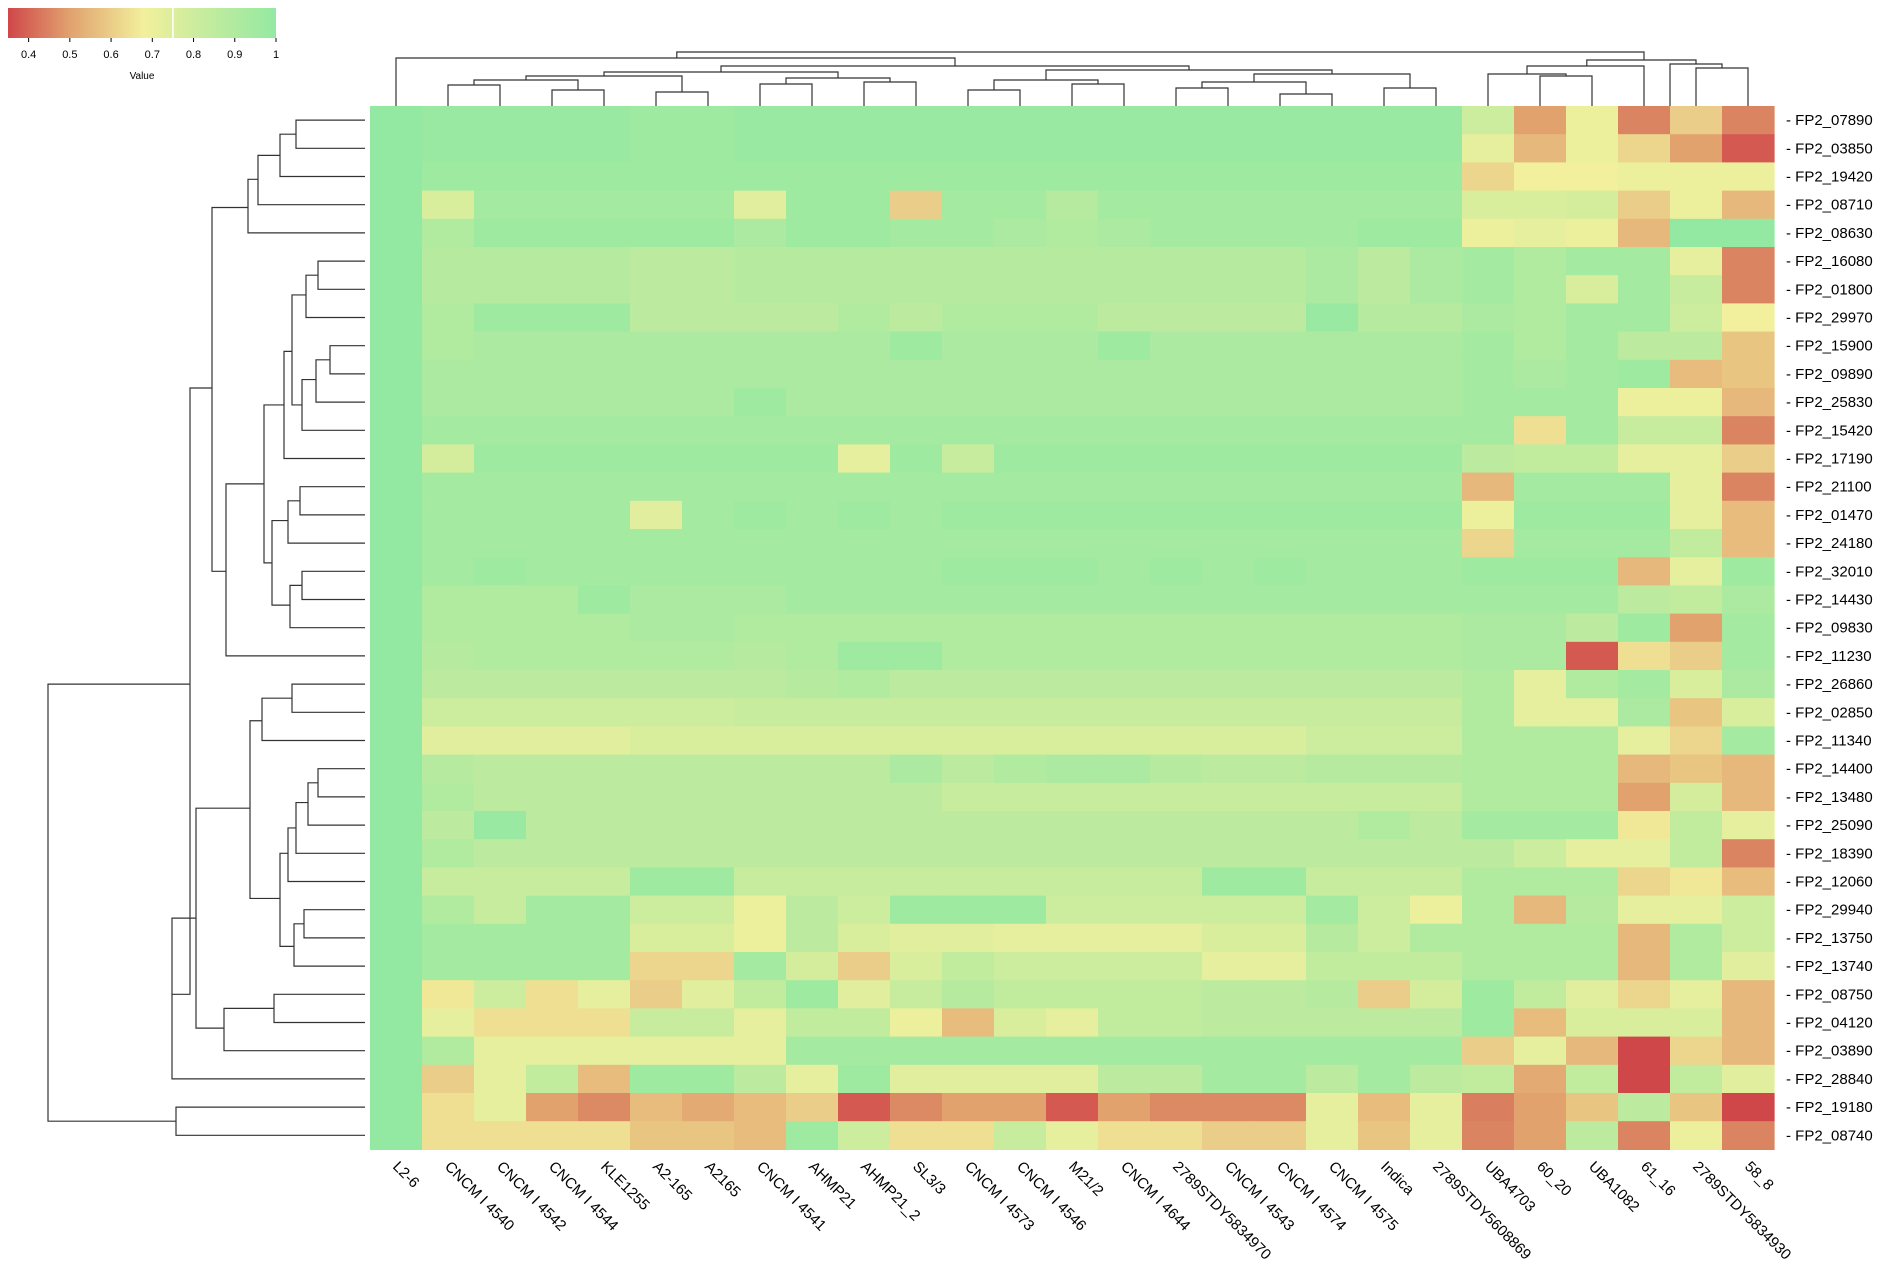  What do you see at coordinates (1829, 459) in the screenshot?
I see `row-label: - FP2_17190` at bounding box center [1829, 459].